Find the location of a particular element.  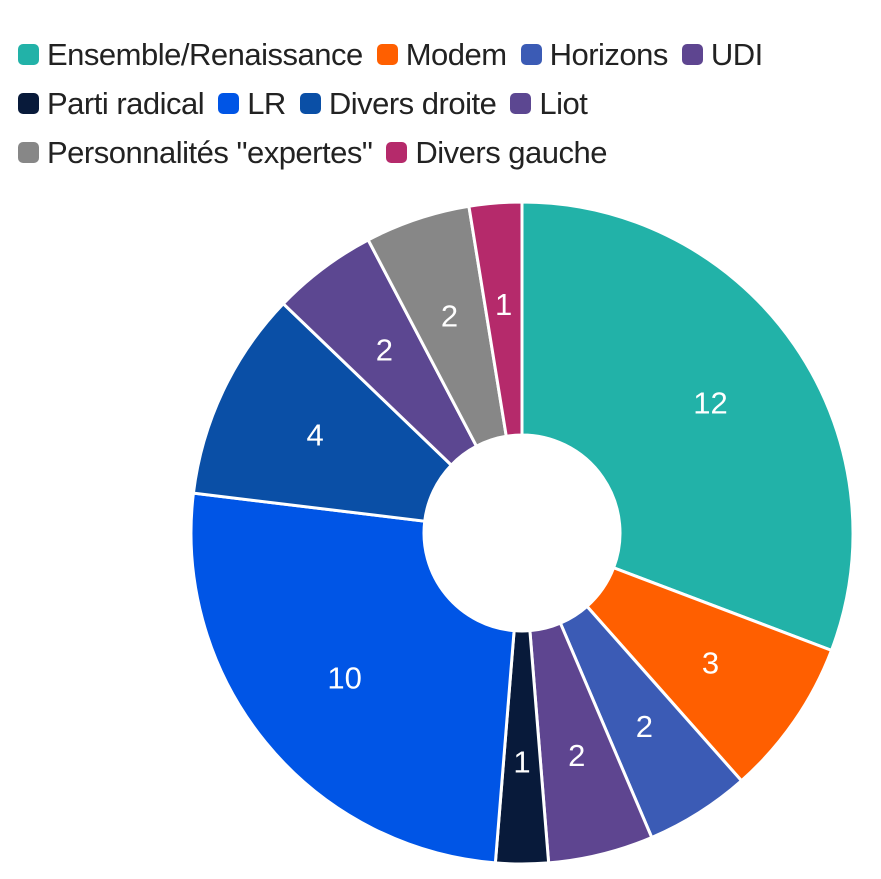

legend-item-divers-droite: Divers droite is located at coordinates (398, 103).